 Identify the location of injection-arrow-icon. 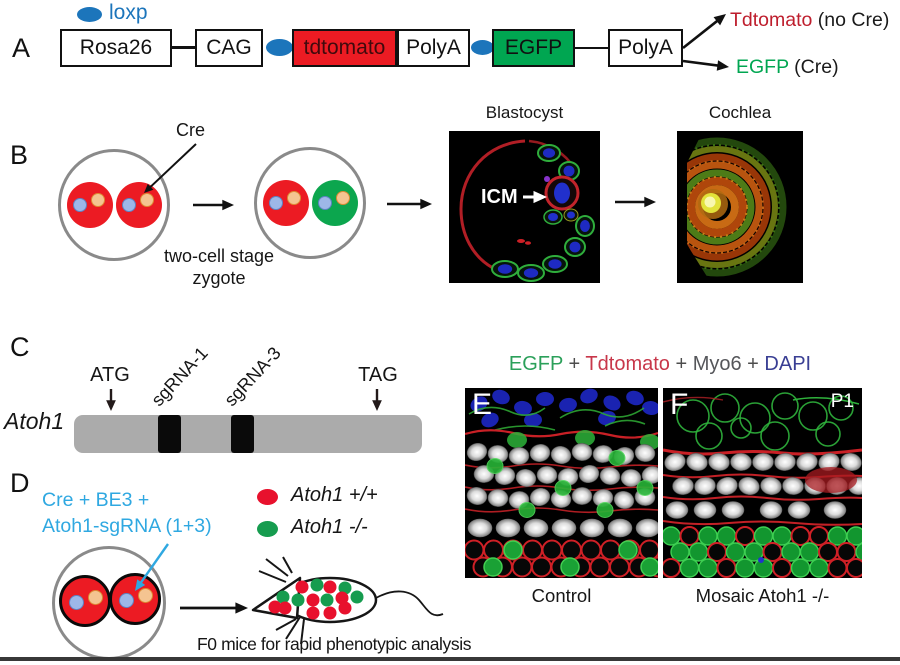
(152, 567).